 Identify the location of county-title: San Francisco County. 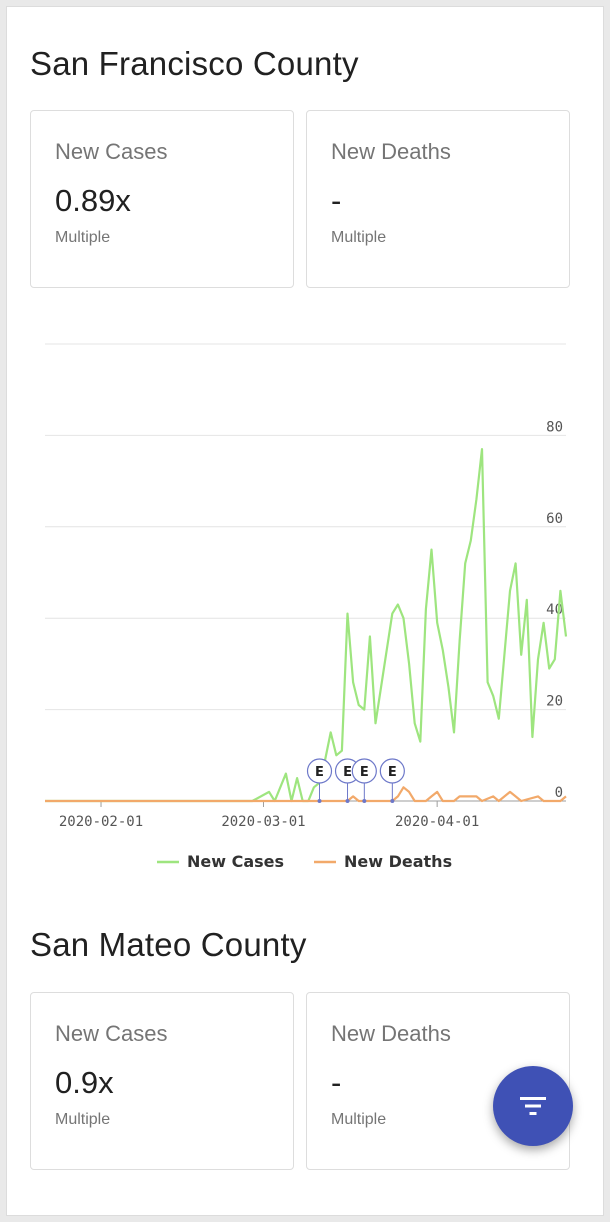
(194, 63).